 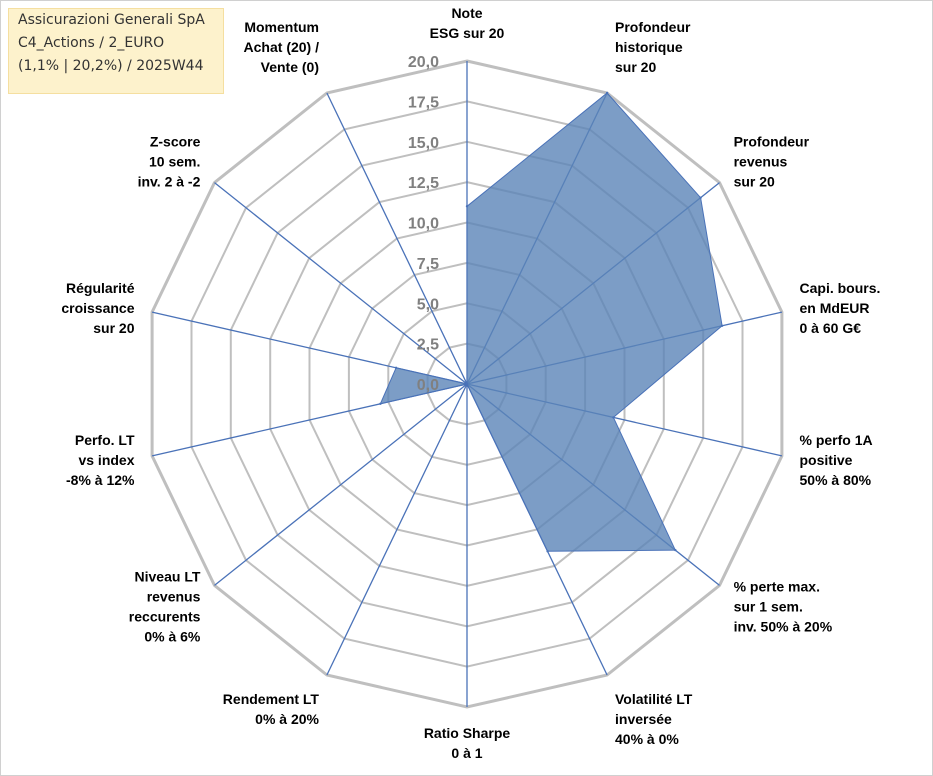 I want to click on radial-tick-label: 12,5, so click(x=423, y=183).